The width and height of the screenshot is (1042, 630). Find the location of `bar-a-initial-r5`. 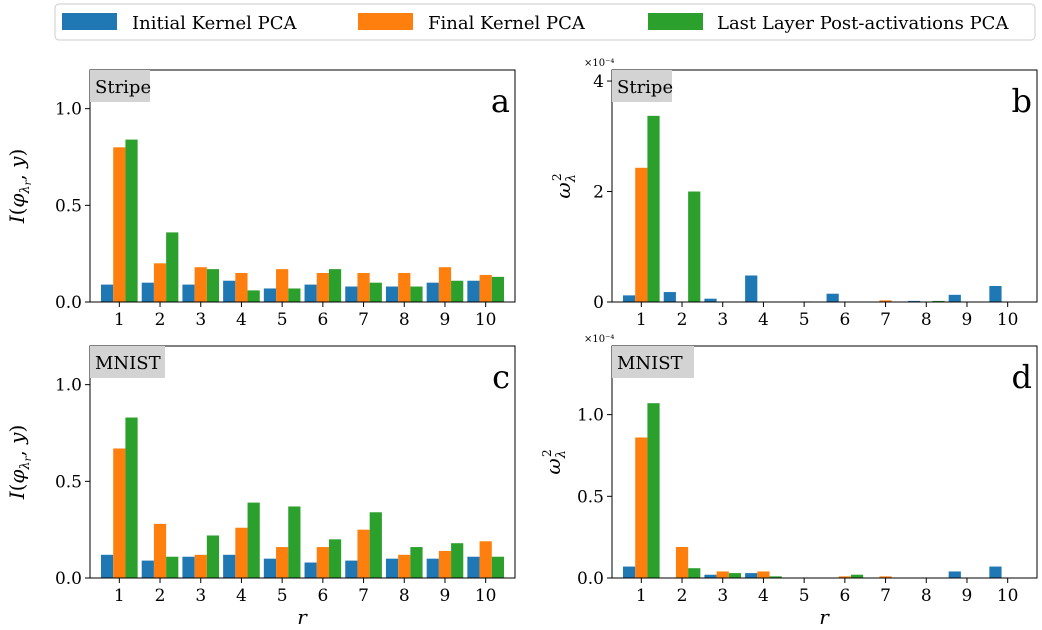

bar-a-initial-r5 is located at coordinates (270, 295).